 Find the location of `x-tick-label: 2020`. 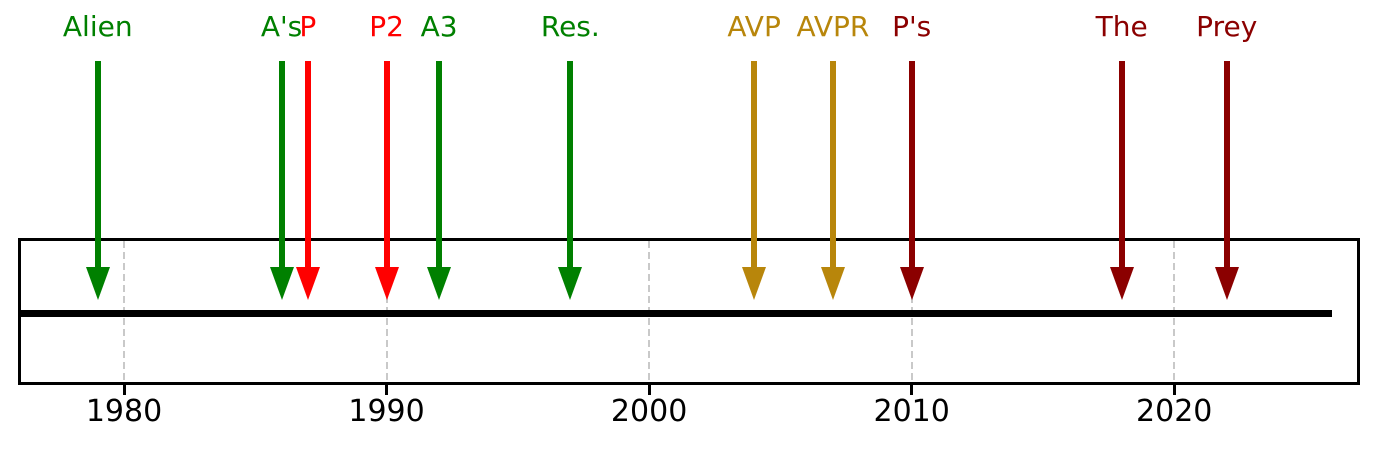

x-tick-label: 2020 is located at coordinates (1174, 411).